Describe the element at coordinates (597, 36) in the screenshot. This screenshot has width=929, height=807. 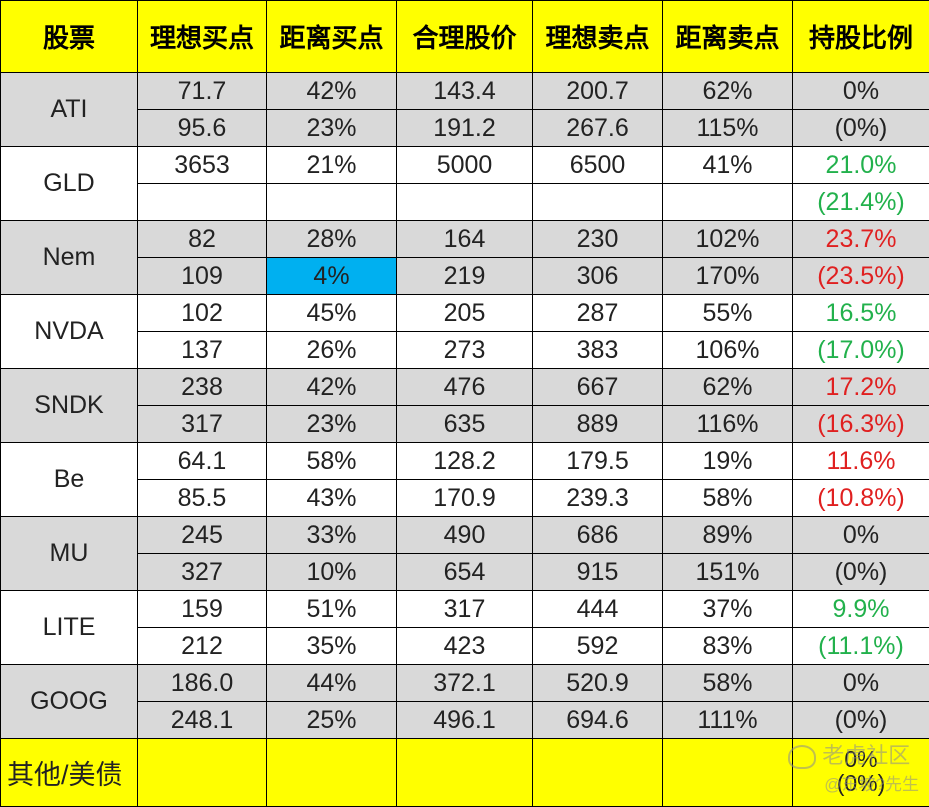
I see `header-ideal-sell: 理想卖点` at that location.